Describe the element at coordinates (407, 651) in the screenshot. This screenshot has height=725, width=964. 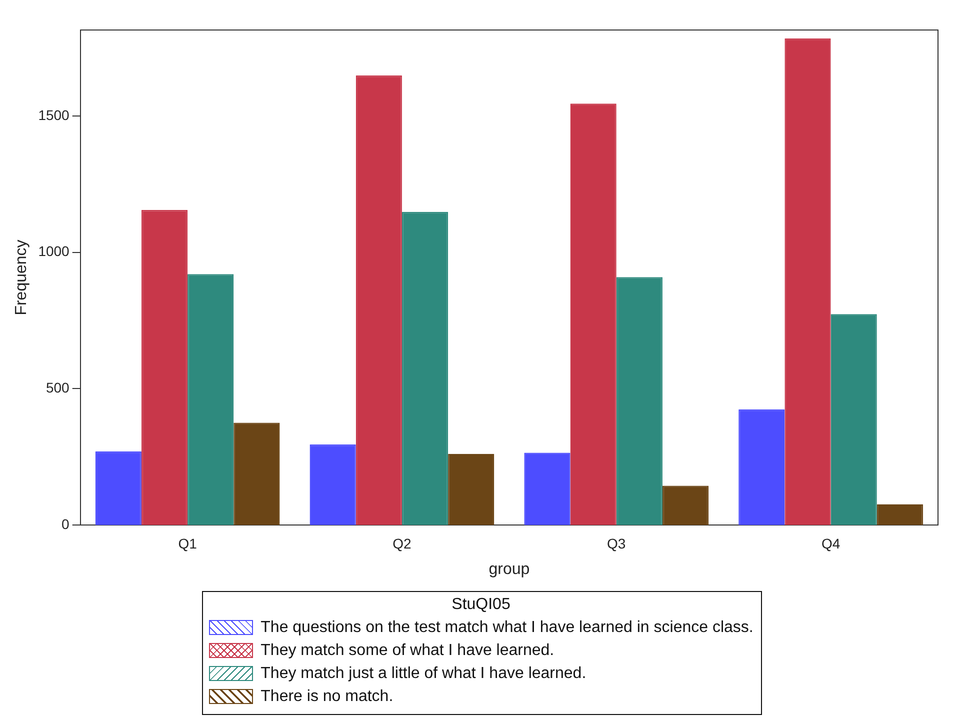
I see `legend-label: They match some of what I have learned.` at that location.